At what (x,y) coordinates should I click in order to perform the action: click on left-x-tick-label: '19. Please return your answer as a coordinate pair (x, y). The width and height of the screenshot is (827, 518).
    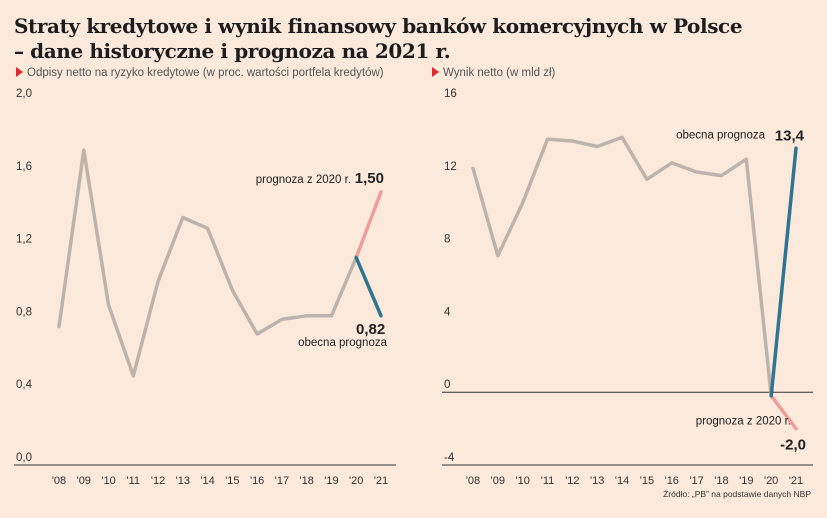
    Looking at the image, I should click on (331, 481).